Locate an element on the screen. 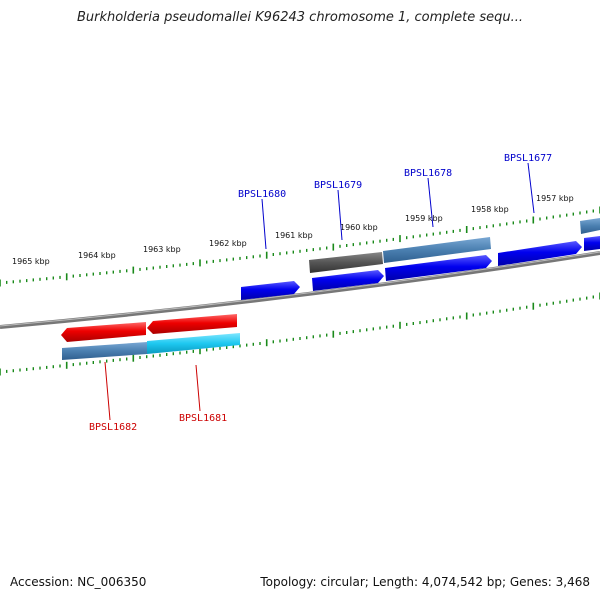 This screenshot has height=600, width=600. forward-cds-track is located at coordinates (420, 268).